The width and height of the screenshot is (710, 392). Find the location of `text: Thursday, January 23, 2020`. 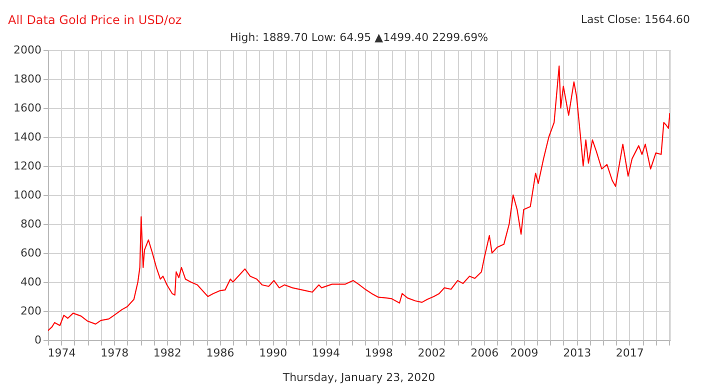

text: Thursday, January 23, 2020 is located at coordinates (359, 377).